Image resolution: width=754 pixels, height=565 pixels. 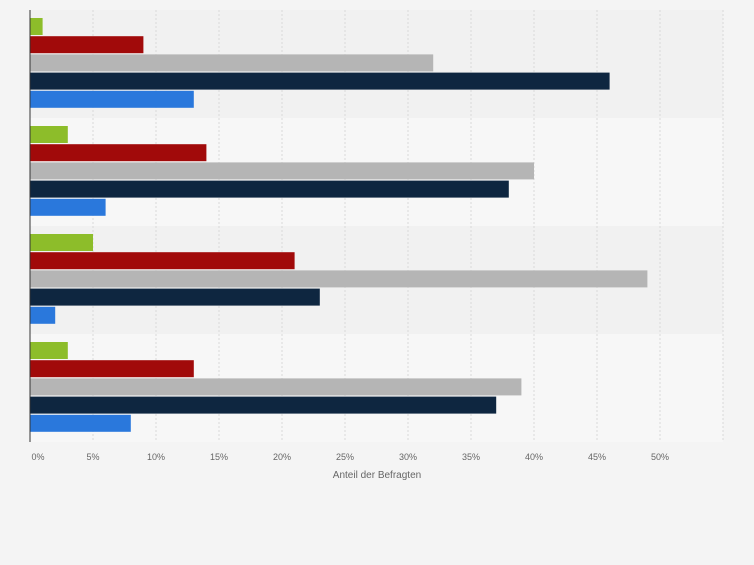 What do you see at coordinates (377, 475) in the screenshot?
I see `x-axis-label: Anteil der Befragten` at bounding box center [377, 475].